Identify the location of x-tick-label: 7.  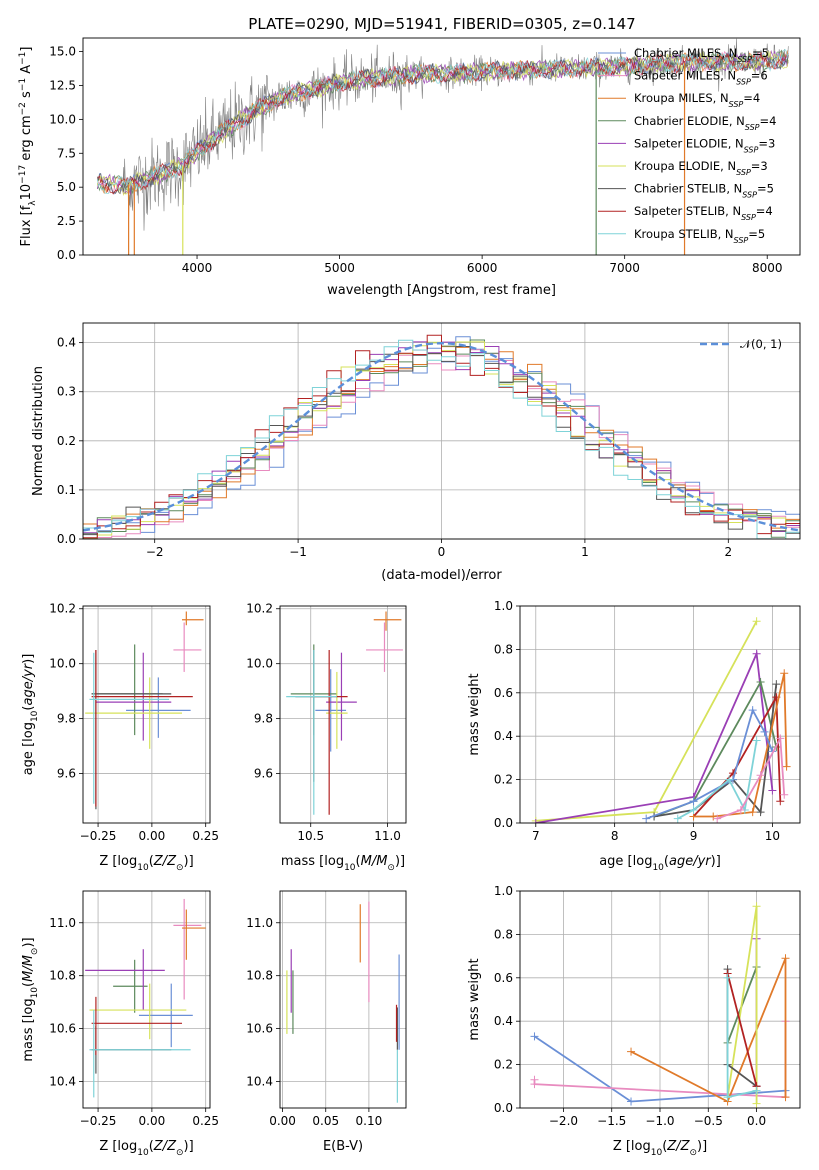
(536, 836).